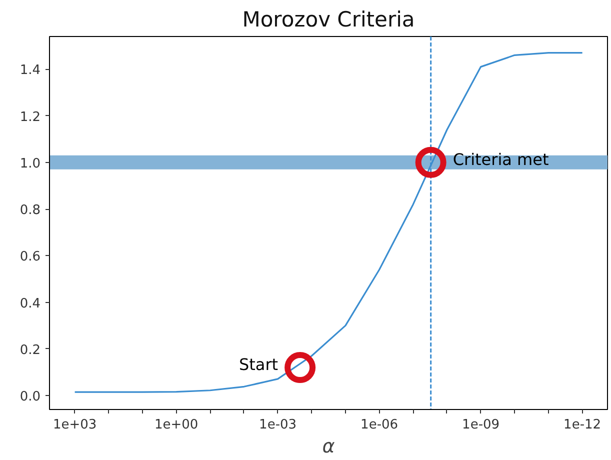 This screenshot has height=460, width=611. What do you see at coordinates (30, 164) in the screenshot?
I see `y-tick-label: 1.0` at bounding box center [30, 164].